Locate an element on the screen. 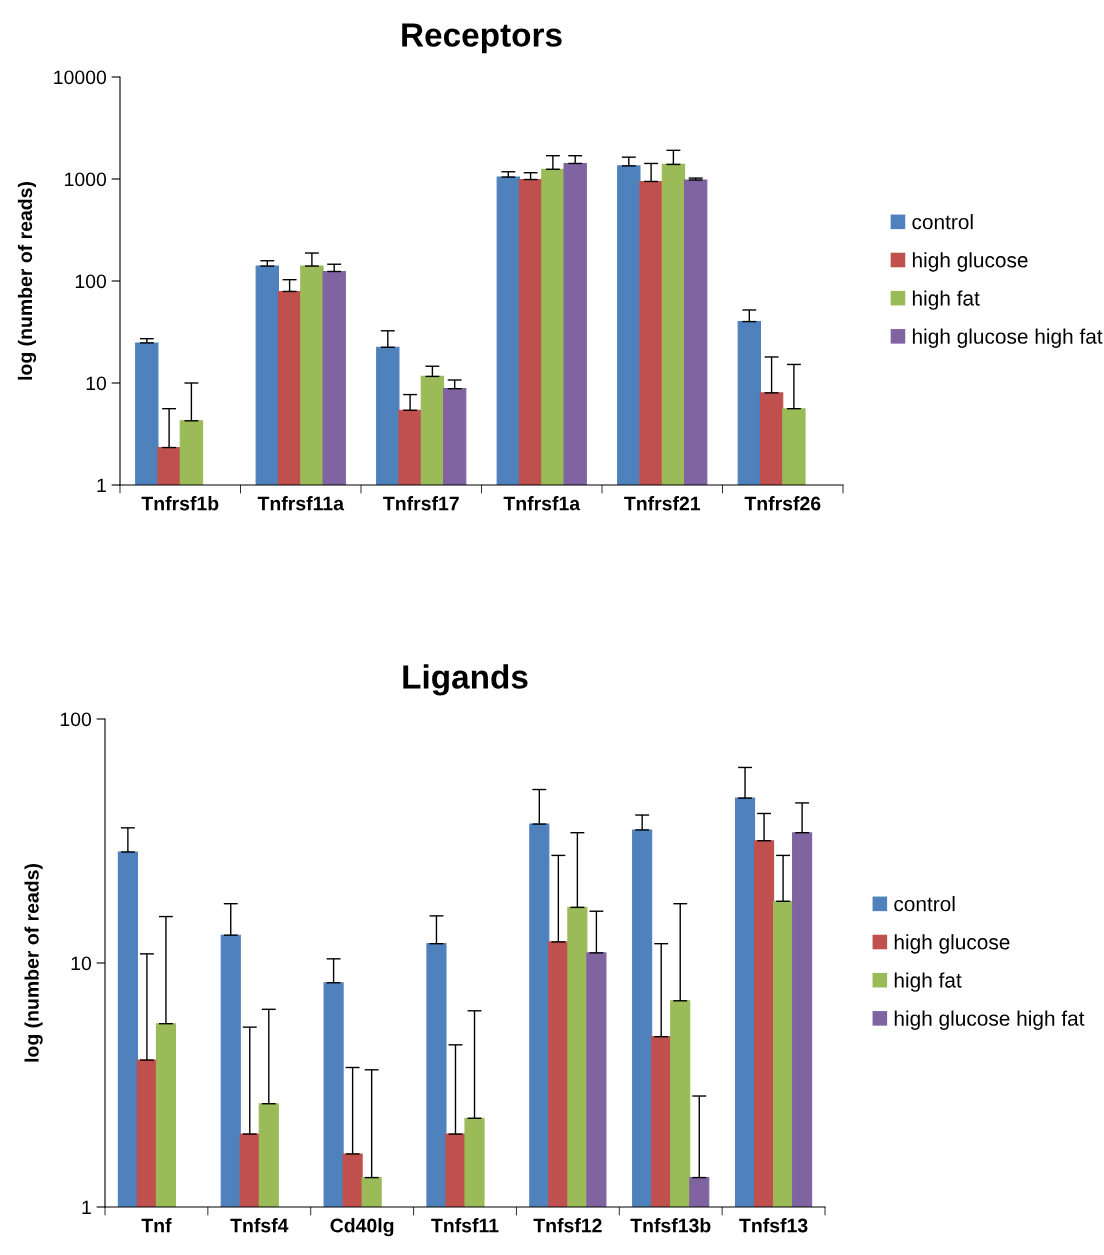 The image size is (1104, 1255). x-tick-label: Tnfrsf26 is located at coordinates (782, 503).